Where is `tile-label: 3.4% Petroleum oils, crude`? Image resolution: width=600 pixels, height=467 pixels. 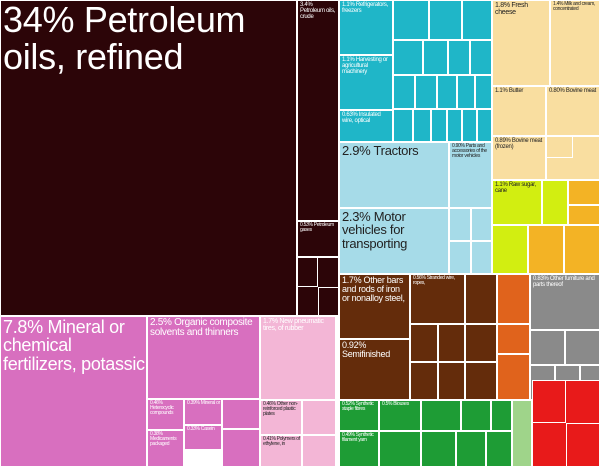
tile-label: 3.4% Petroleum oils, crude is located at coordinates (318, 11).